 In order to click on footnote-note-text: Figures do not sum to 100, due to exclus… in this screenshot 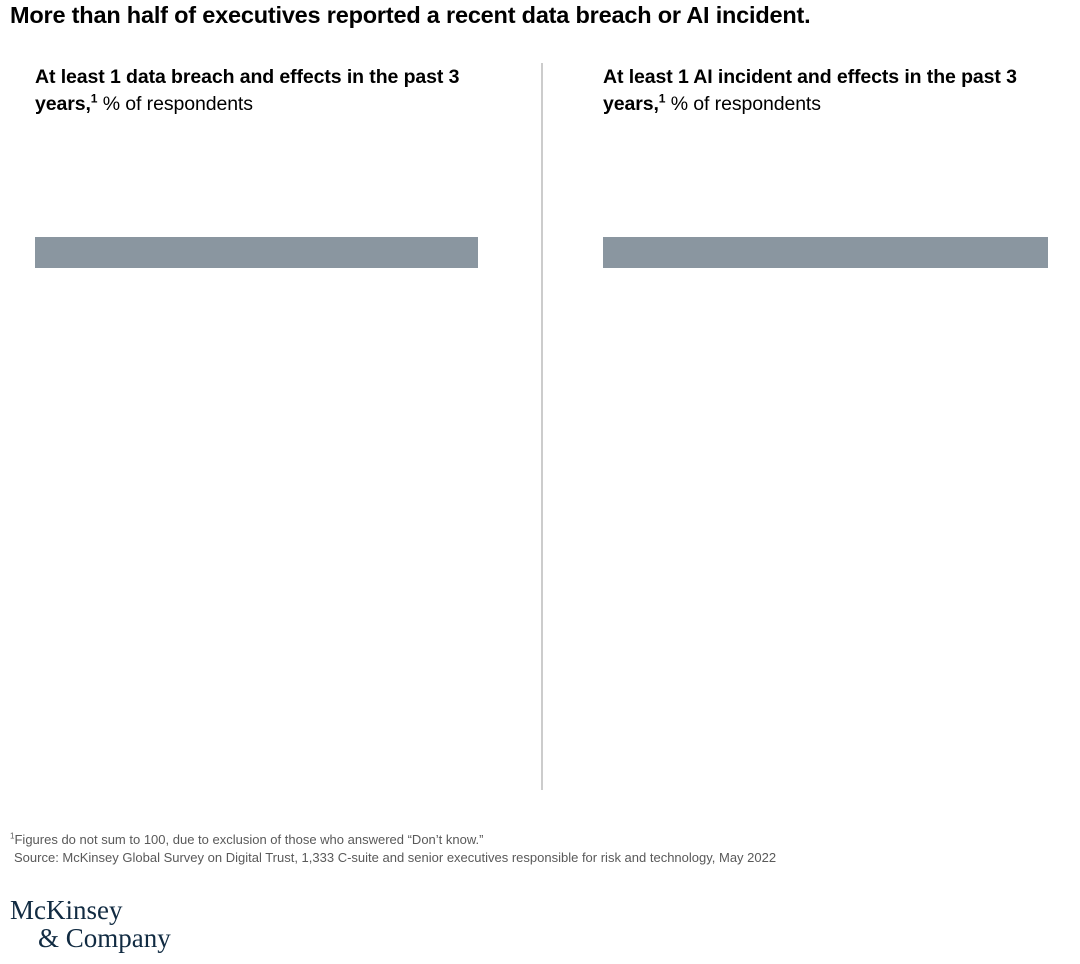, I will do `click(249, 839)`.